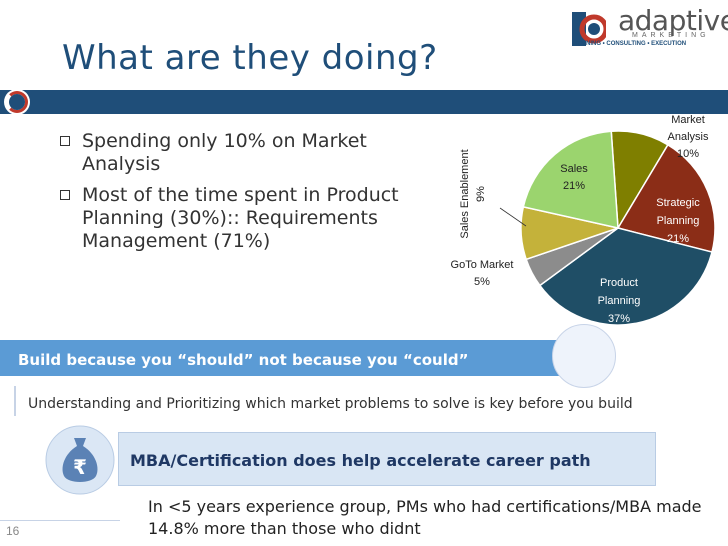  Describe the element at coordinates (13, 531) in the screenshot. I see `page-number: 16` at that location.